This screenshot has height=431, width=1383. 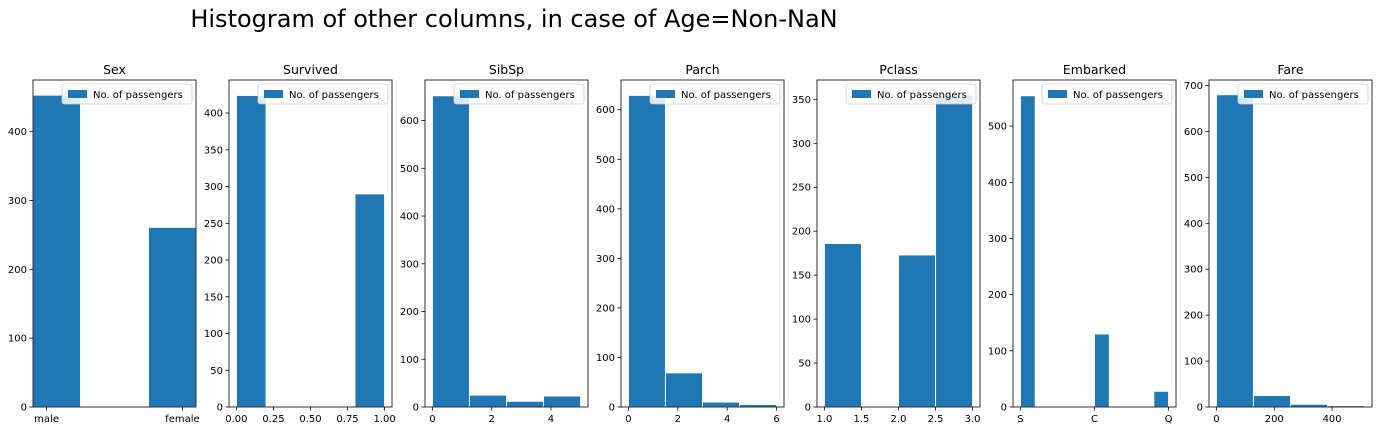 What do you see at coordinates (1169, 419) in the screenshot?
I see `x-tick-label: Q` at bounding box center [1169, 419].